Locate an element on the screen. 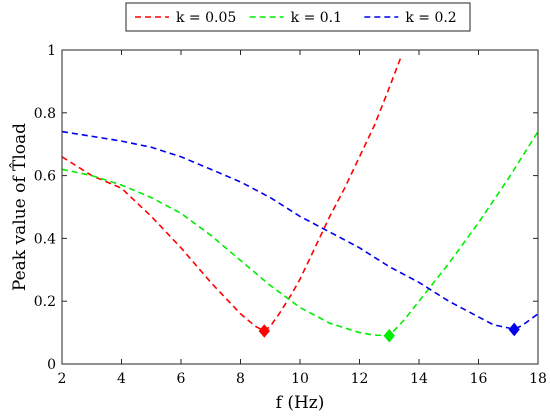 This screenshot has width=550, height=418. legend-label-0: k = 0.05 is located at coordinates (206, 18).